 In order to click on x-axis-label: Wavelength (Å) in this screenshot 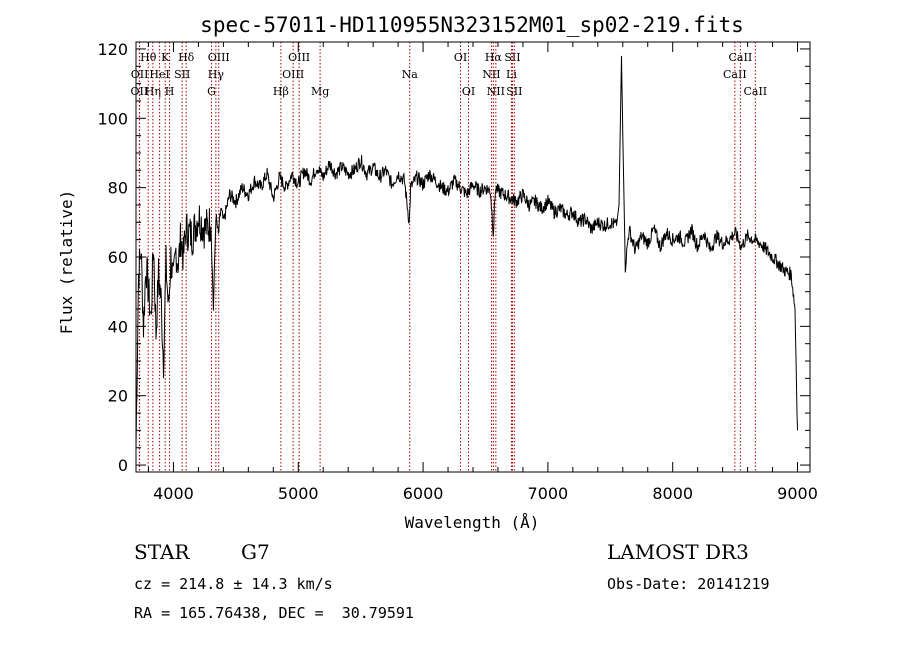, I will do `click(472, 522)`.